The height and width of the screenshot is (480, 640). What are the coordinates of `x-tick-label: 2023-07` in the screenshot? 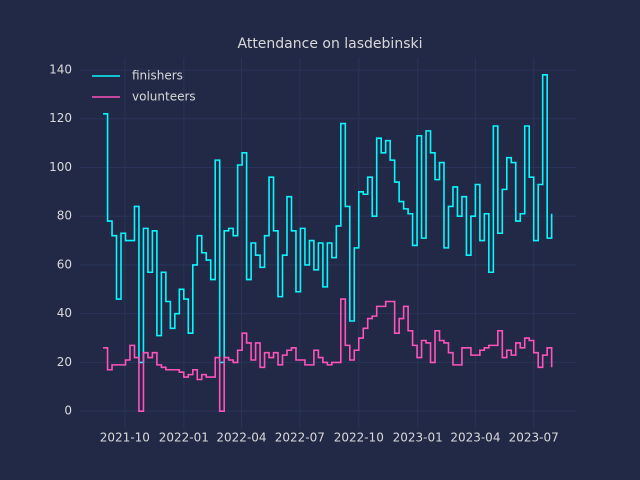 It's located at (534, 438).